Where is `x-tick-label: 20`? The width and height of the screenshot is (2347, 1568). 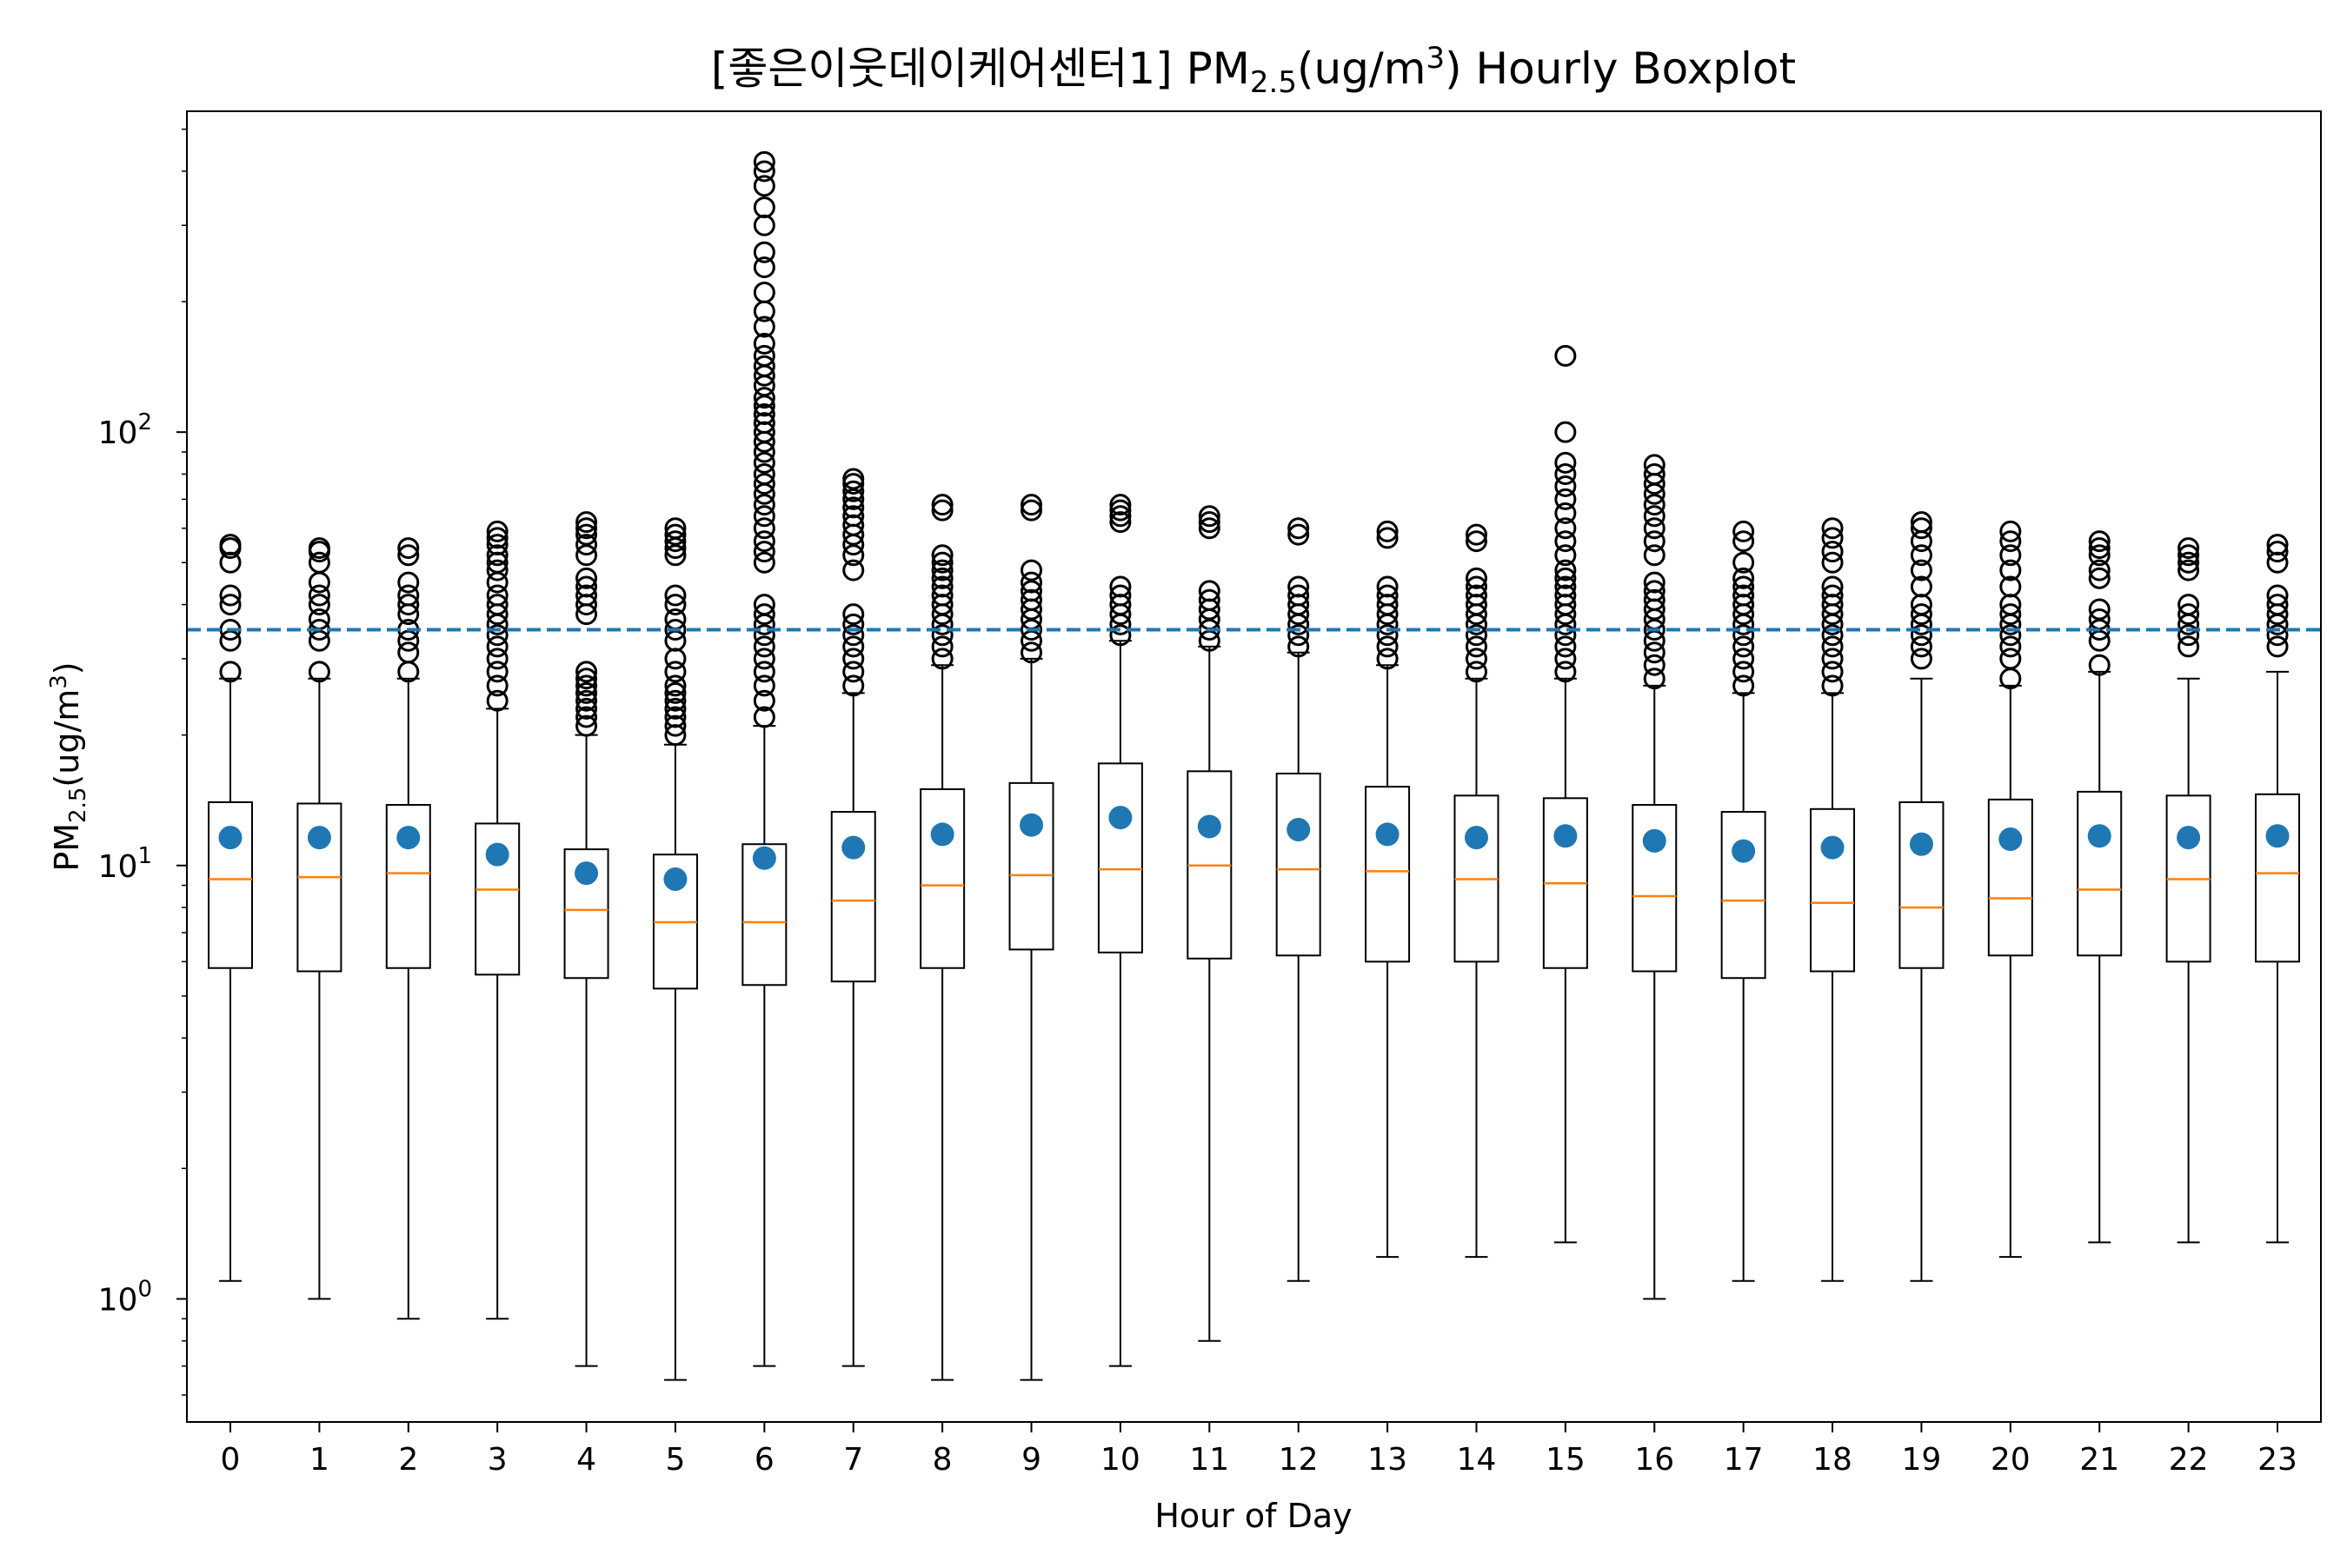 x-tick-label: 20 is located at coordinates (2011, 1460).